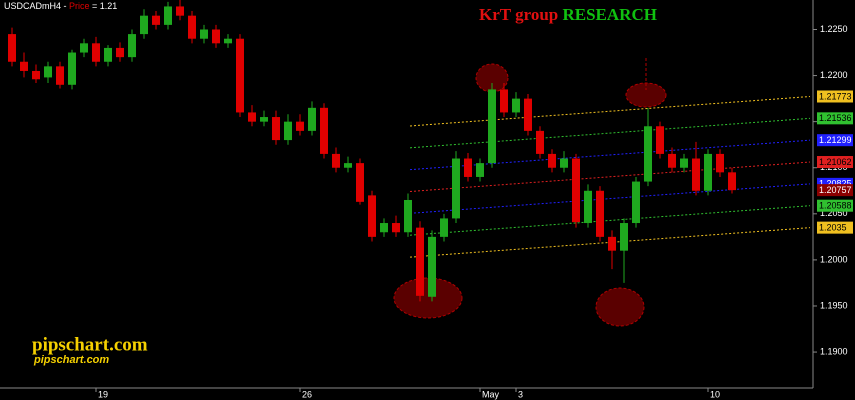 The height and width of the screenshot is (400, 855). Describe the element at coordinates (90, 344) in the screenshot. I see `watermark: pipschart.com` at that location.